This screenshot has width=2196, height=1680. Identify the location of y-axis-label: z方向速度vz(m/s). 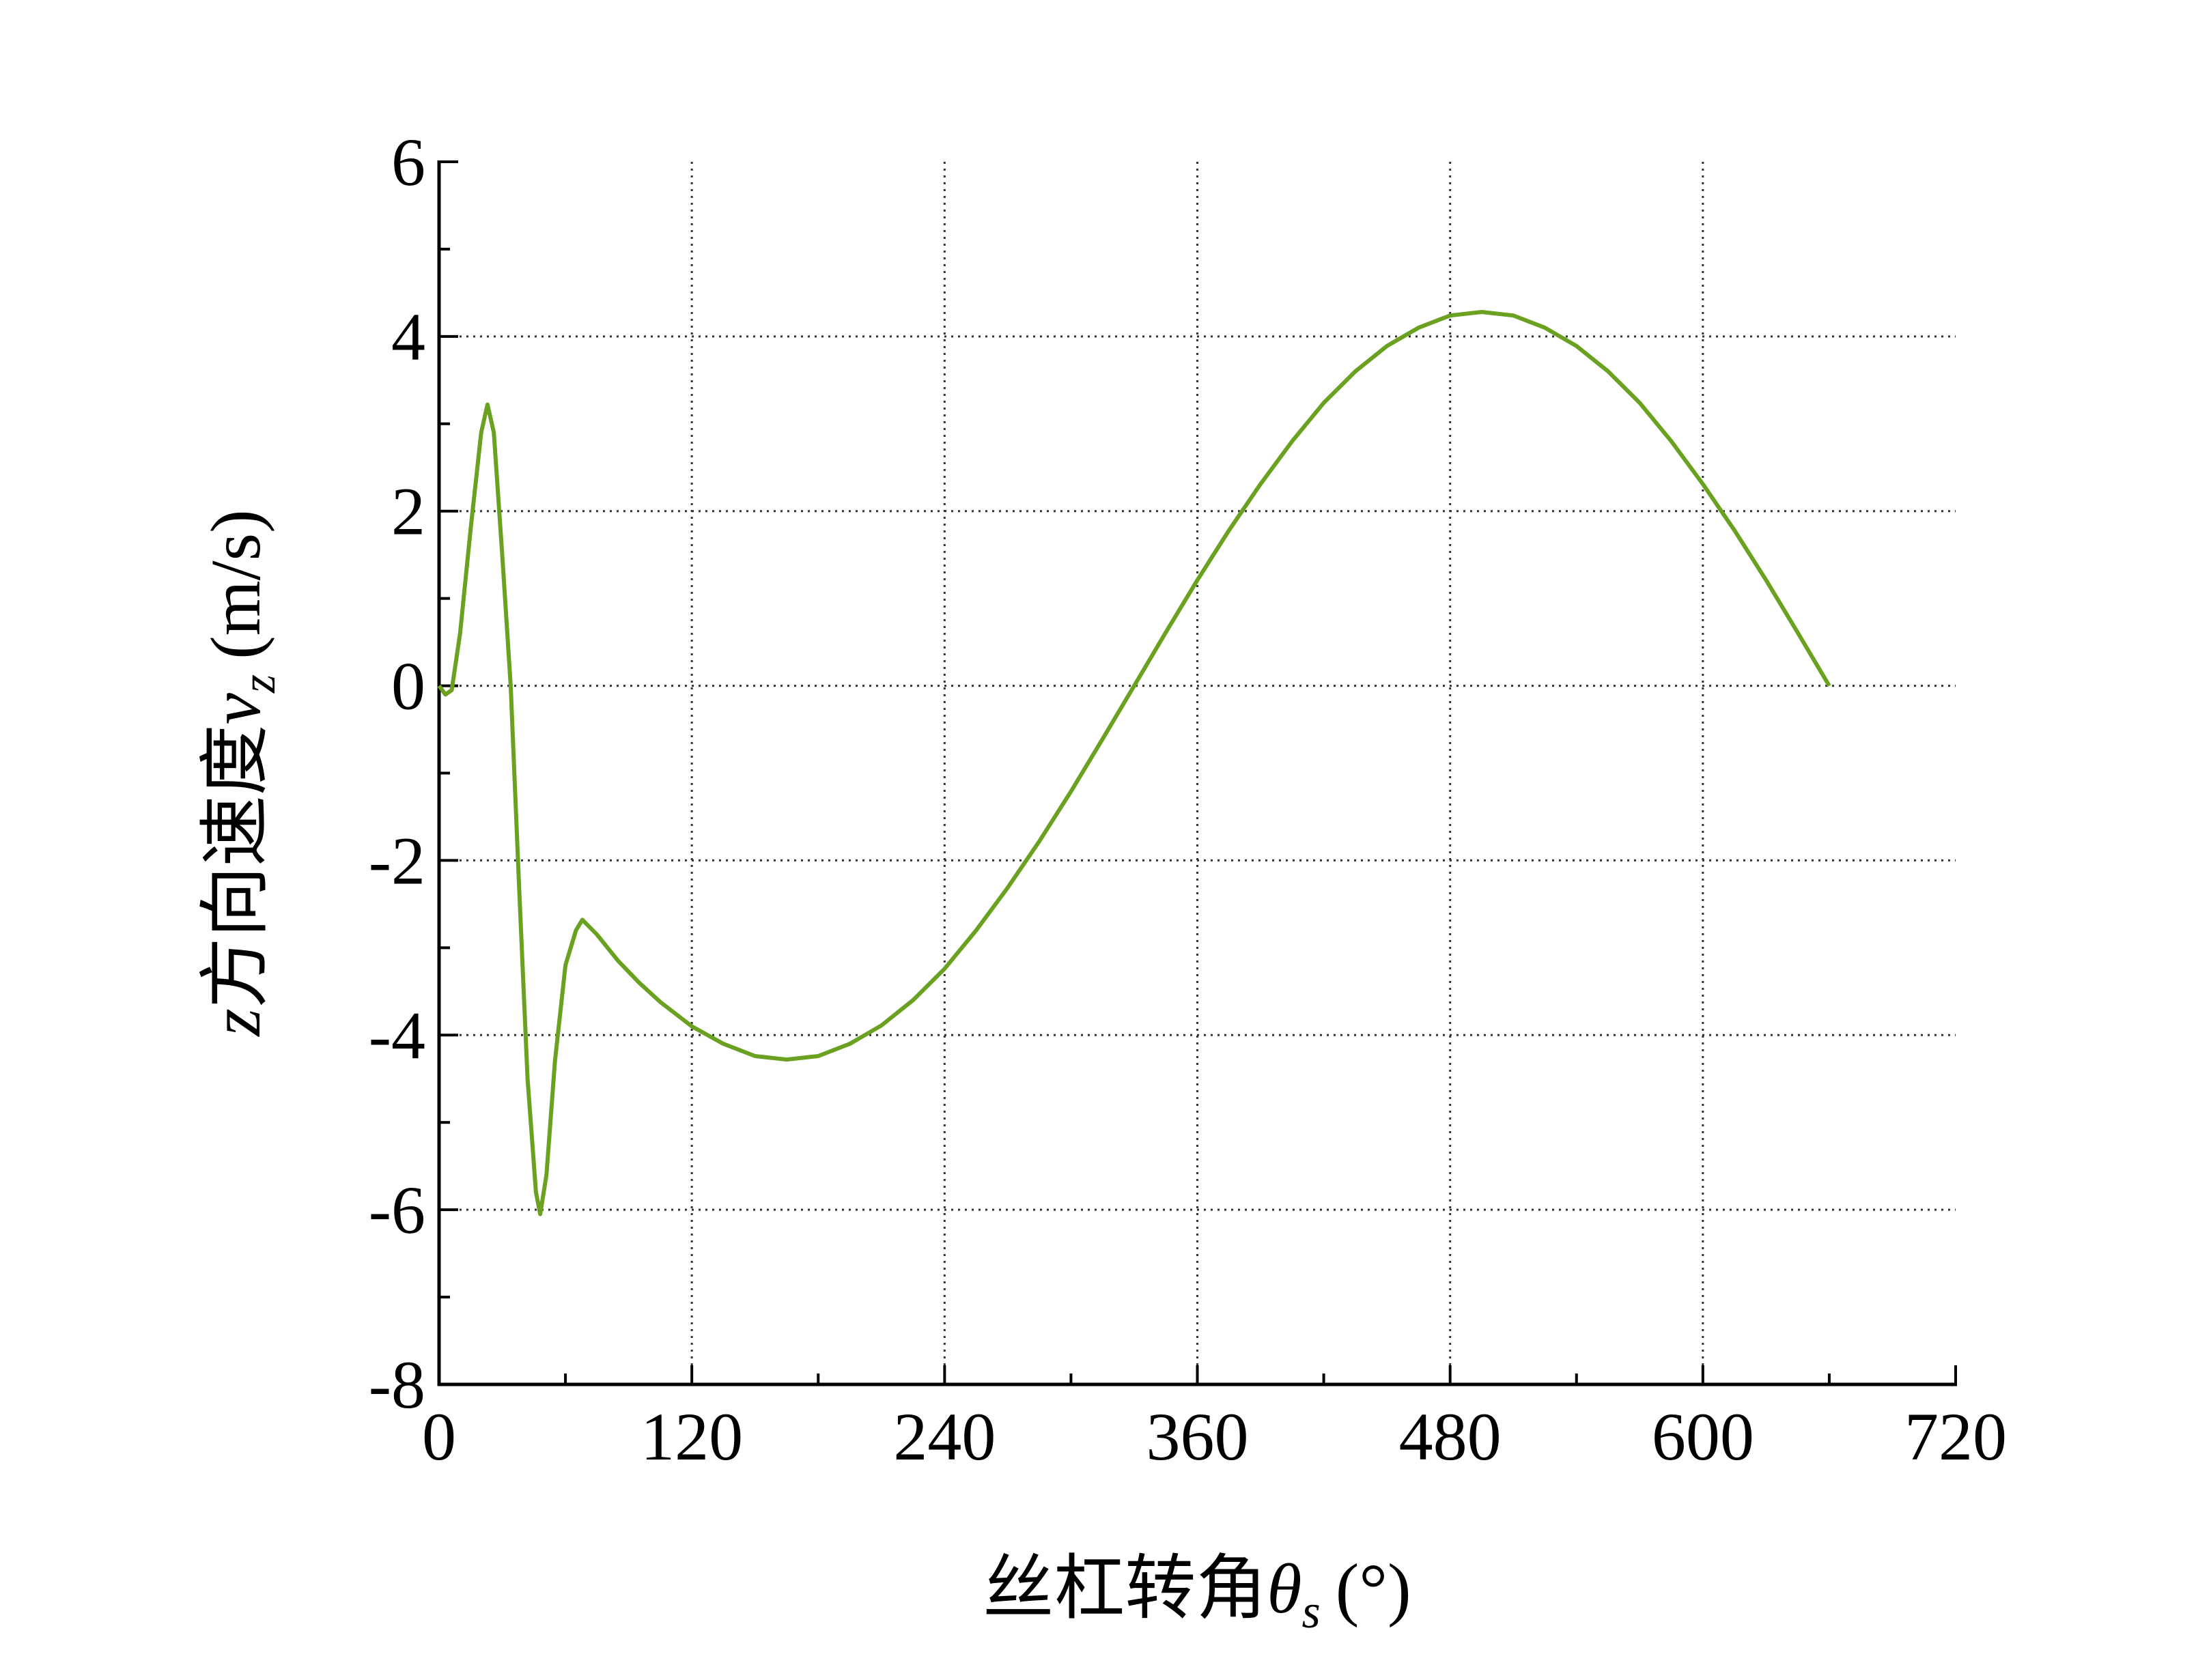
(241, 773).